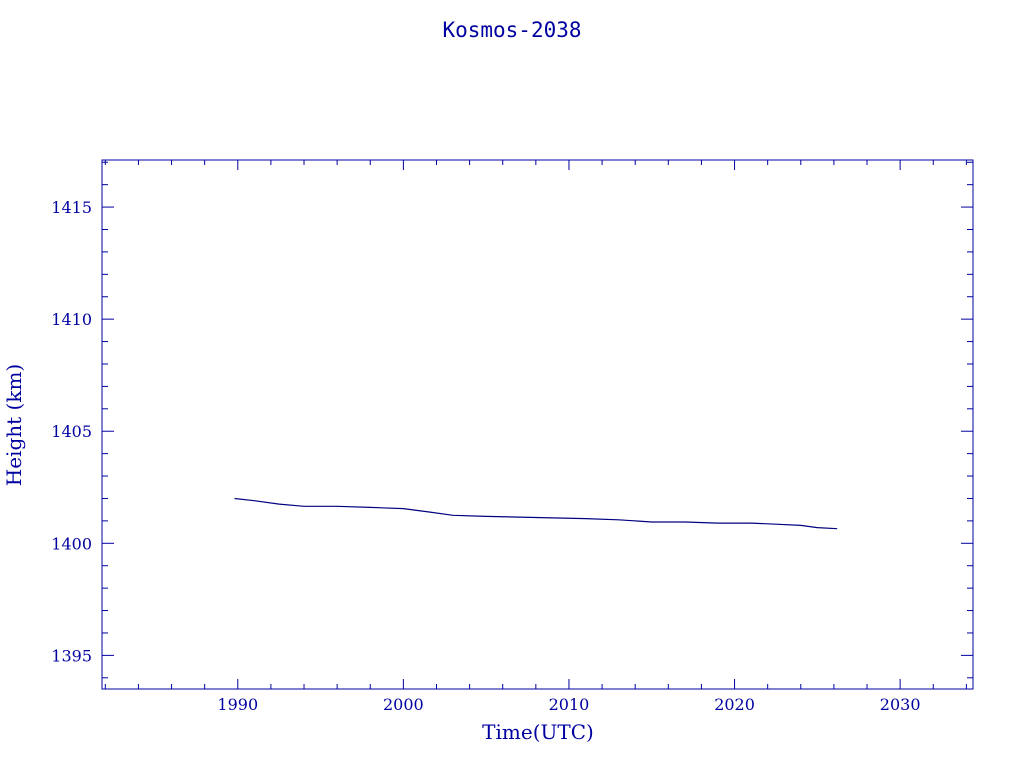 Image resolution: width=1024 pixels, height=768 pixels. What do you see at coordinates (71, 543) in the screenshot?
I see `y-tick-label: 1400` at bounding box center [71, 543].